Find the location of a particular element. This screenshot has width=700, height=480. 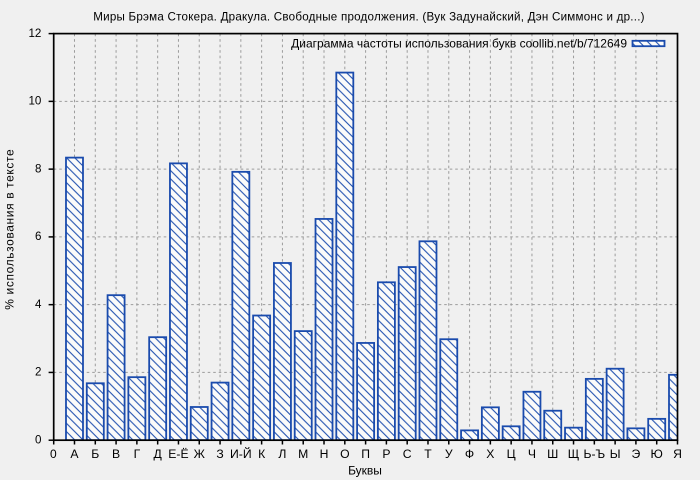

svg-text: 10 is located at coordinates (34, 101).